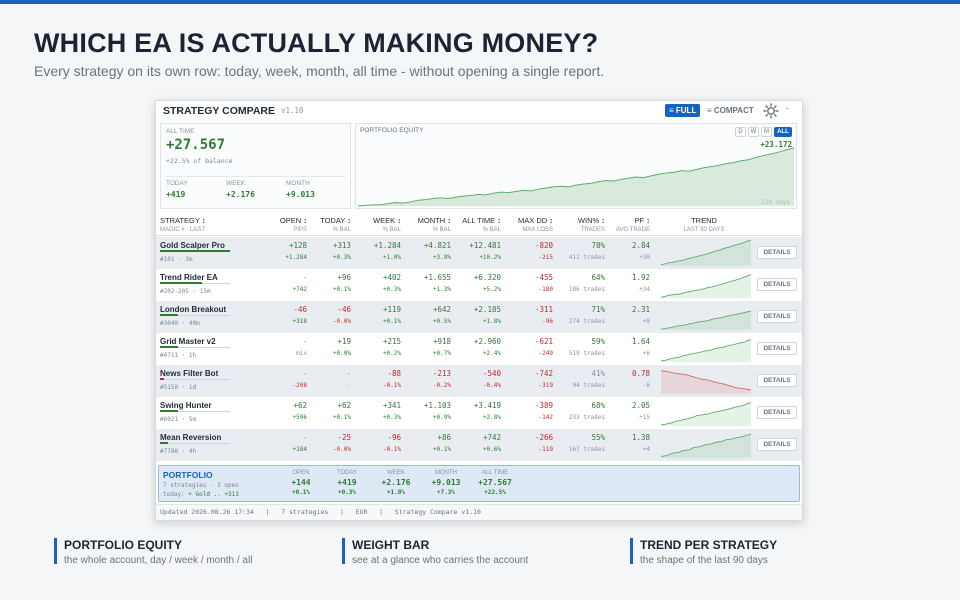  What do you see at coordinates (783, 132) in the screenshot?
I see `equity-tab-all: ALL` at bounding box center [783, 132].